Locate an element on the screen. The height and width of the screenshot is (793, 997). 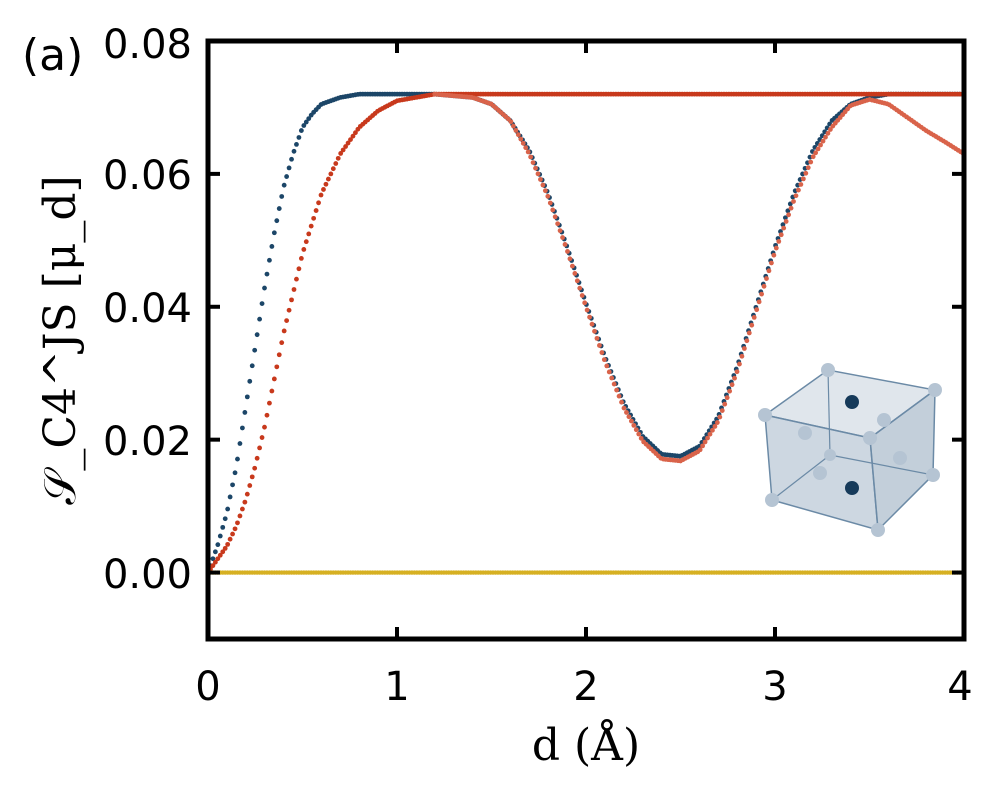
x-tick-label: 1 is located at coordinates (396, 687).